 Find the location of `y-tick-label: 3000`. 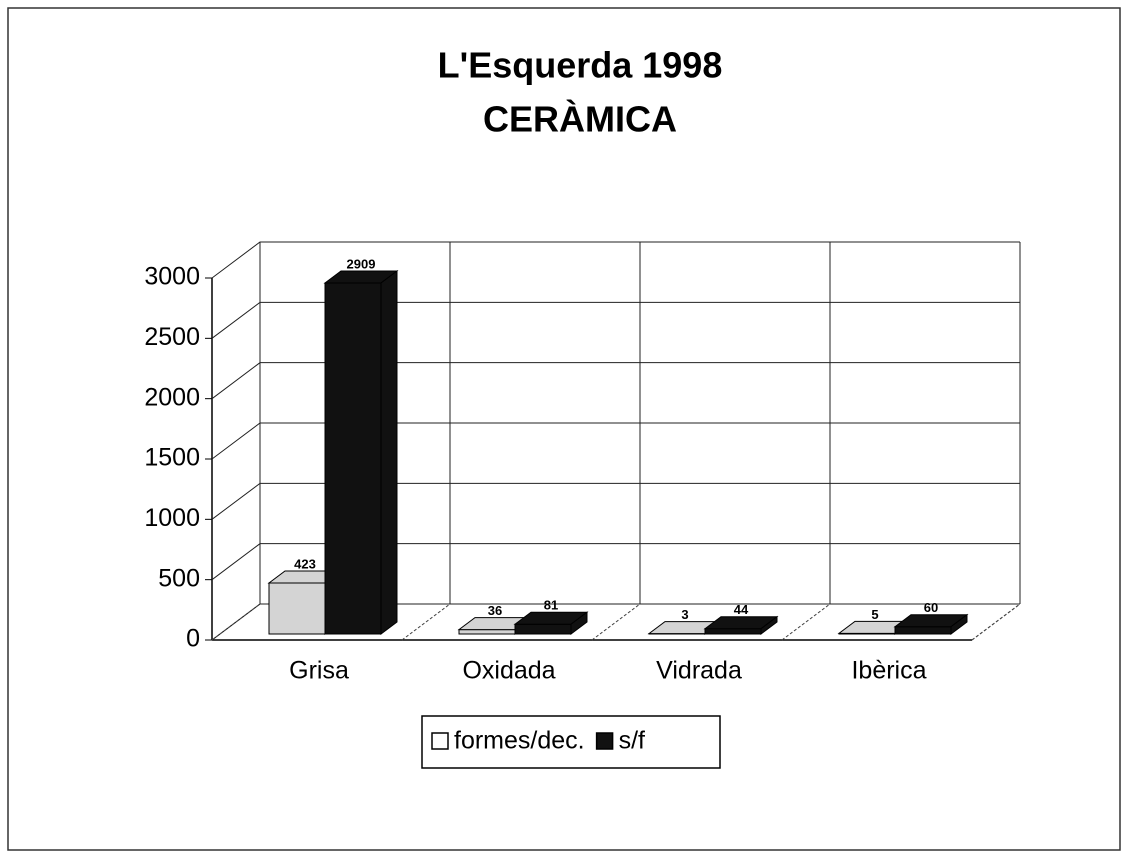

y-tick-label: 3000 is located at coordinates (172, 277).